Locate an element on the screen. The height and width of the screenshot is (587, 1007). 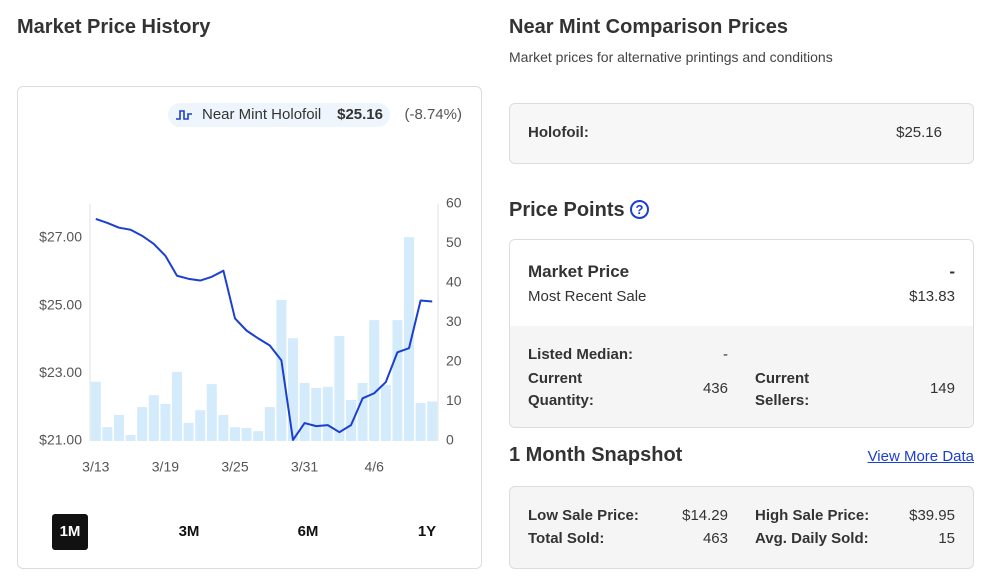
y2-tick-label: 20 is located at coordinates (454, 361).